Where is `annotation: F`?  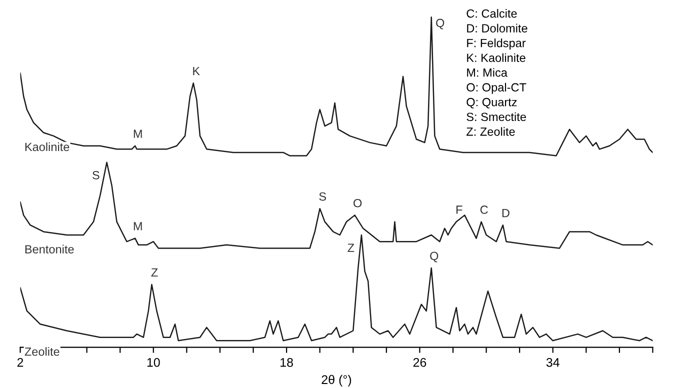
annotation: F is located at coordinates (459, 210).